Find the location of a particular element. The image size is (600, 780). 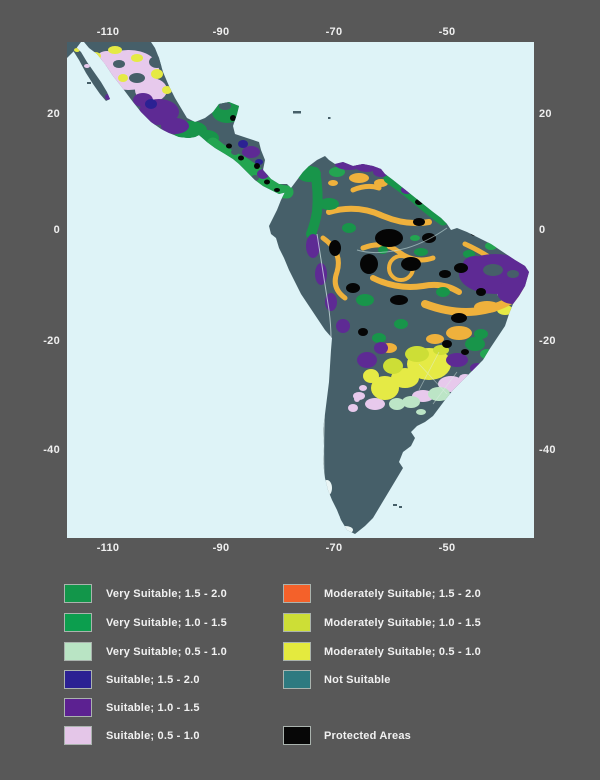

legend-label: Moderately Suitable; 1.5 - 2.0 is located at coordinates (402, 593).